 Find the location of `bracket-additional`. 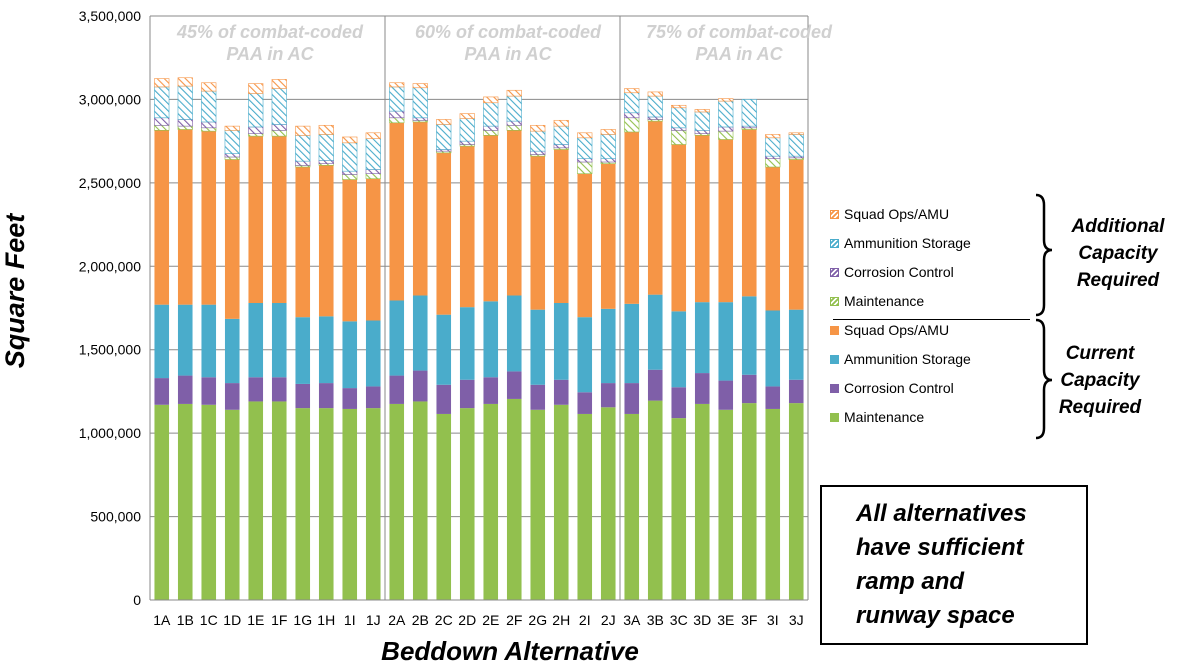

bracket-additional is located at coordinates (1044, 255).